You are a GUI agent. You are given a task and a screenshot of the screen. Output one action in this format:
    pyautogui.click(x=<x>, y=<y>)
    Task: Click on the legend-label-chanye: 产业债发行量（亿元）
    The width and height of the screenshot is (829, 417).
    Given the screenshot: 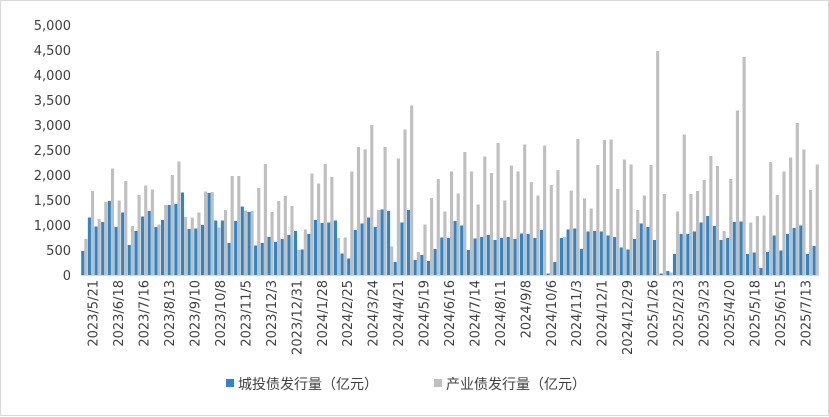 What is the action you would take?
    pyautogui.click(x=516, y=385)
    